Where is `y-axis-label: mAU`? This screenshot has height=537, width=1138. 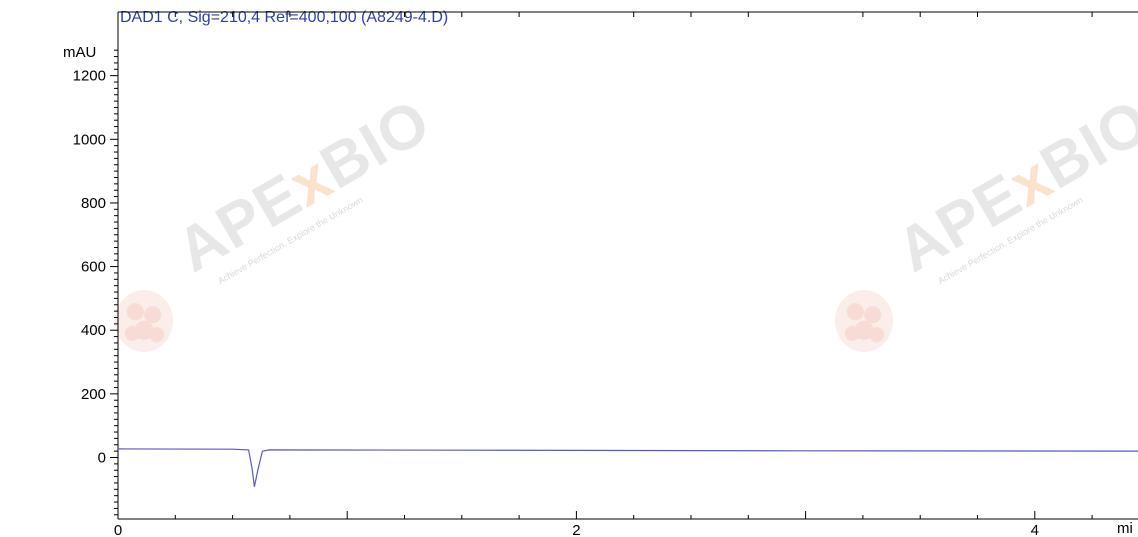
y-axis-label: mAU is located at coordinates (80, 52).